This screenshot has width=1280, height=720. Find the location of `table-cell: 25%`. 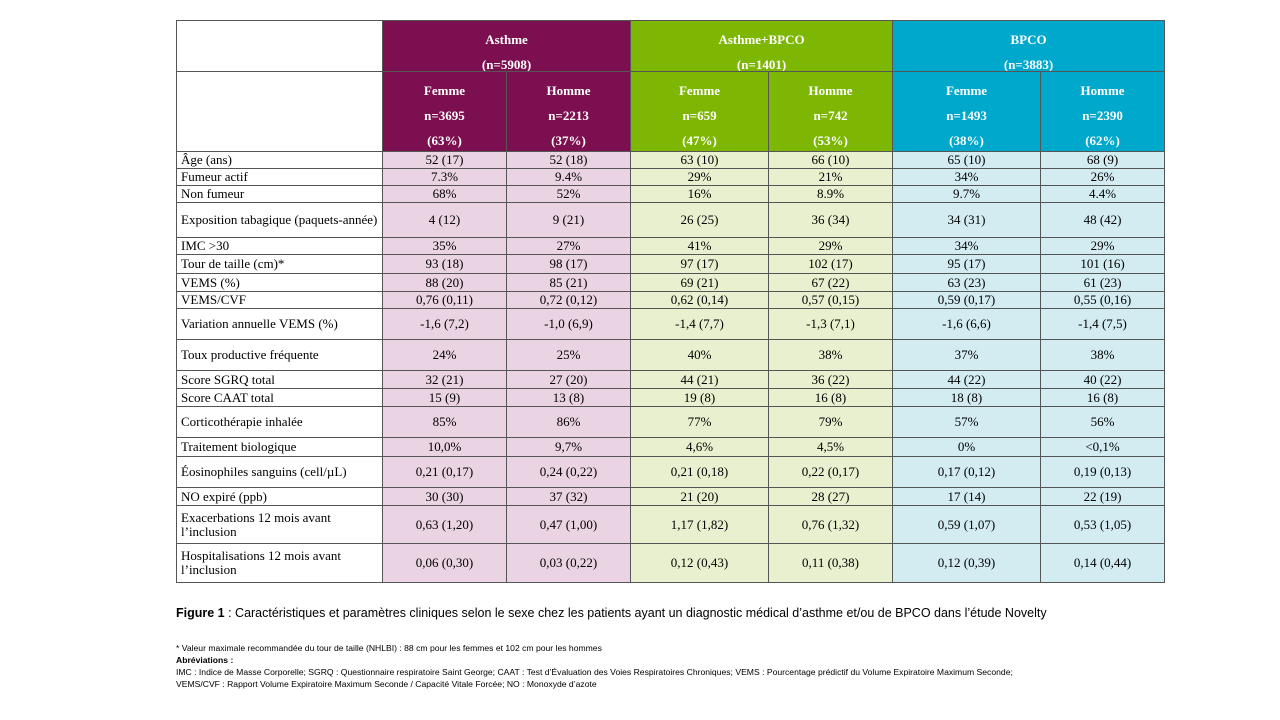

table-cell: 25% is located at coordinates (568, 355).